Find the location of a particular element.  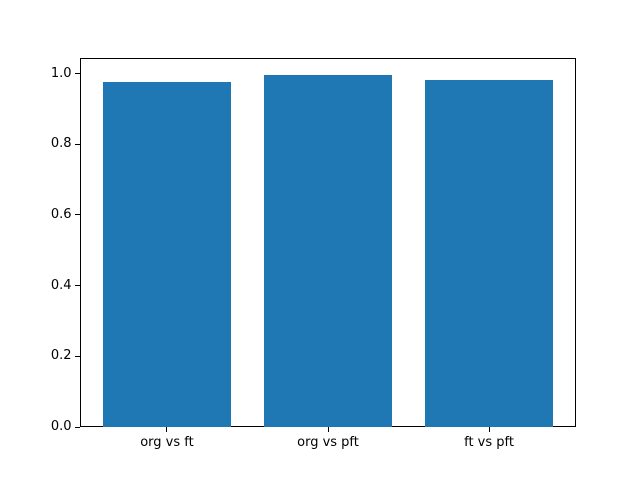

y-tick-label: 0.6 is located at coordinates (61, 214).